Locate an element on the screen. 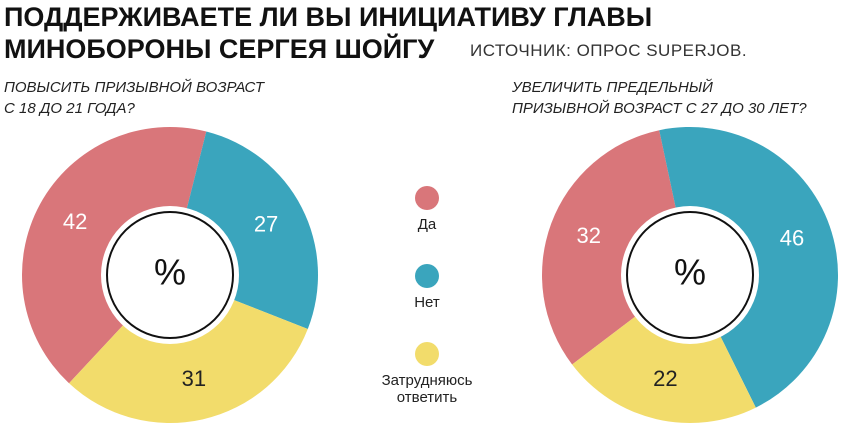  value-label: 22 is located at coordinates (665, 378).